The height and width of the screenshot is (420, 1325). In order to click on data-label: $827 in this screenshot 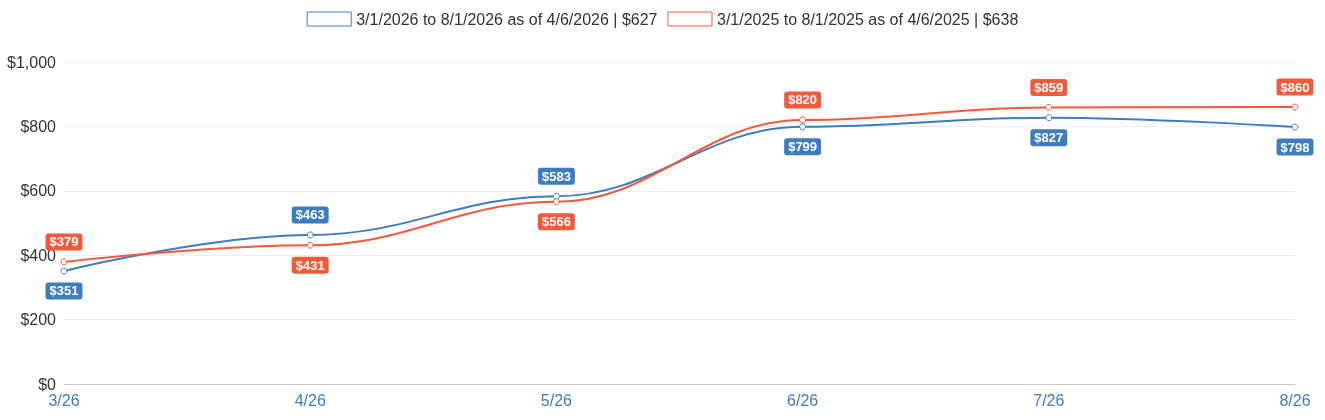, I will do `click(1049, 138)`.